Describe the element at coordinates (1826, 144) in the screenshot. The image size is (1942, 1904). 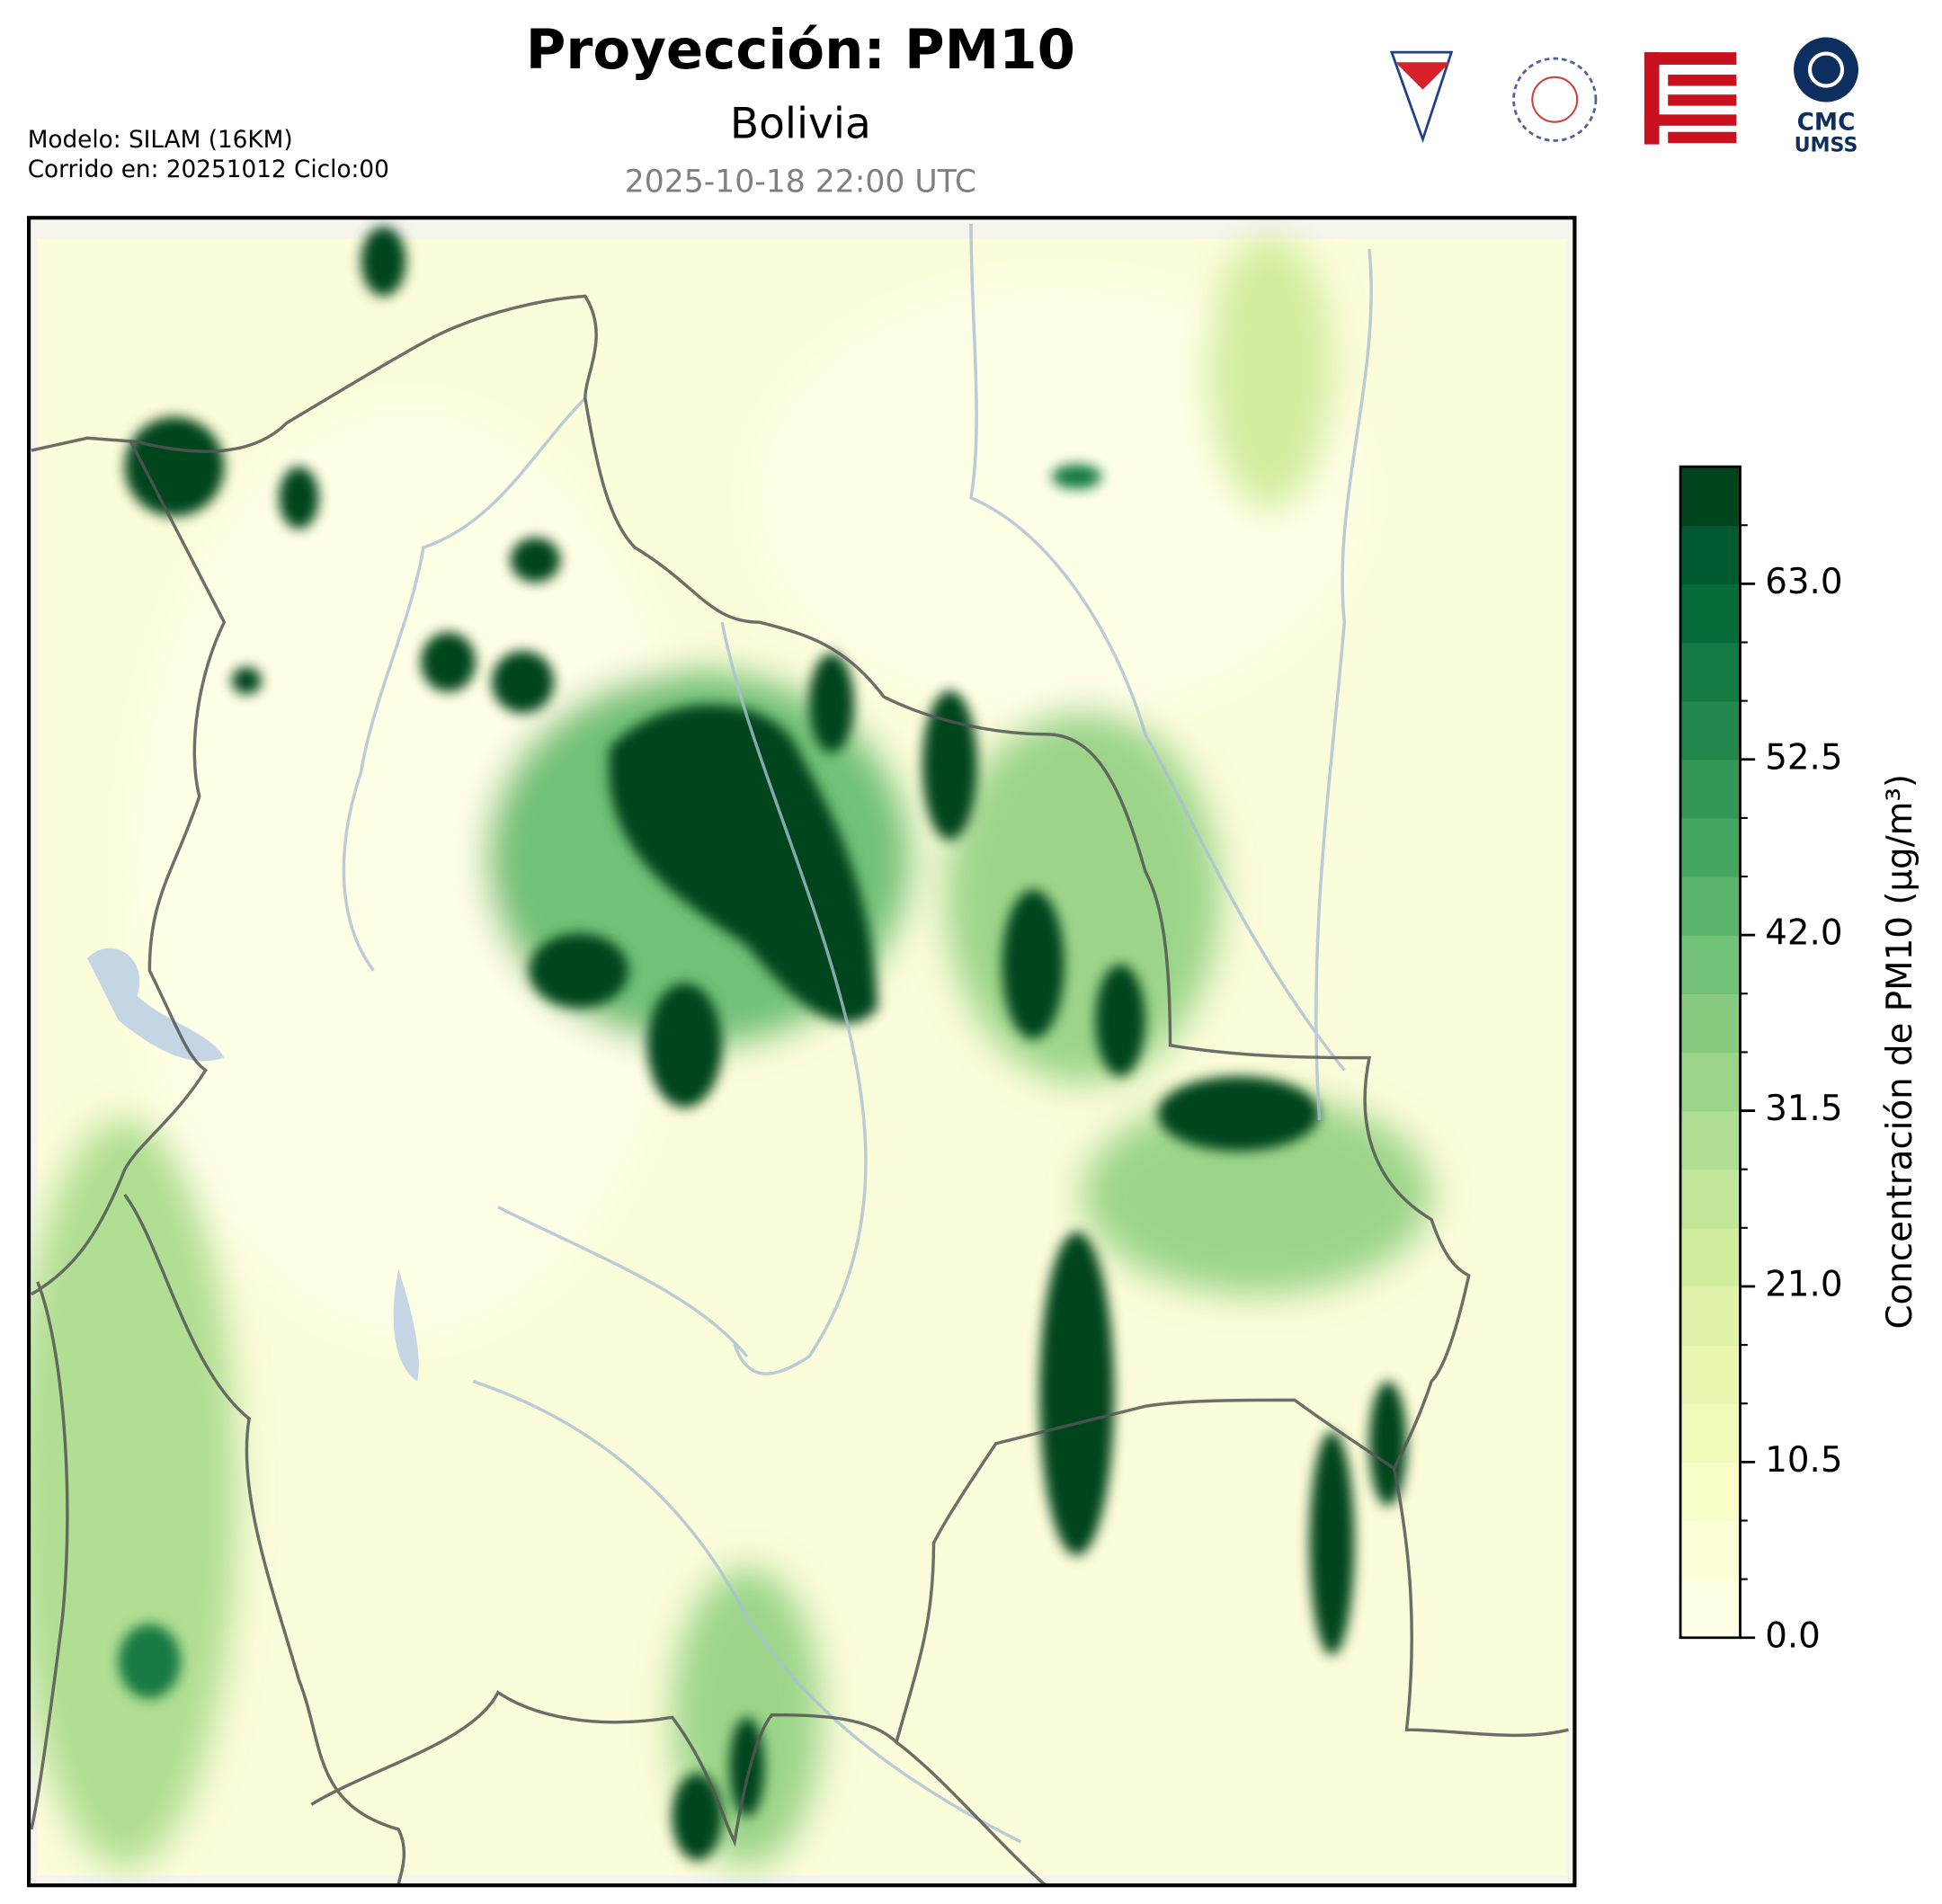
I see `logo-umss-text: UMSS` at that location.